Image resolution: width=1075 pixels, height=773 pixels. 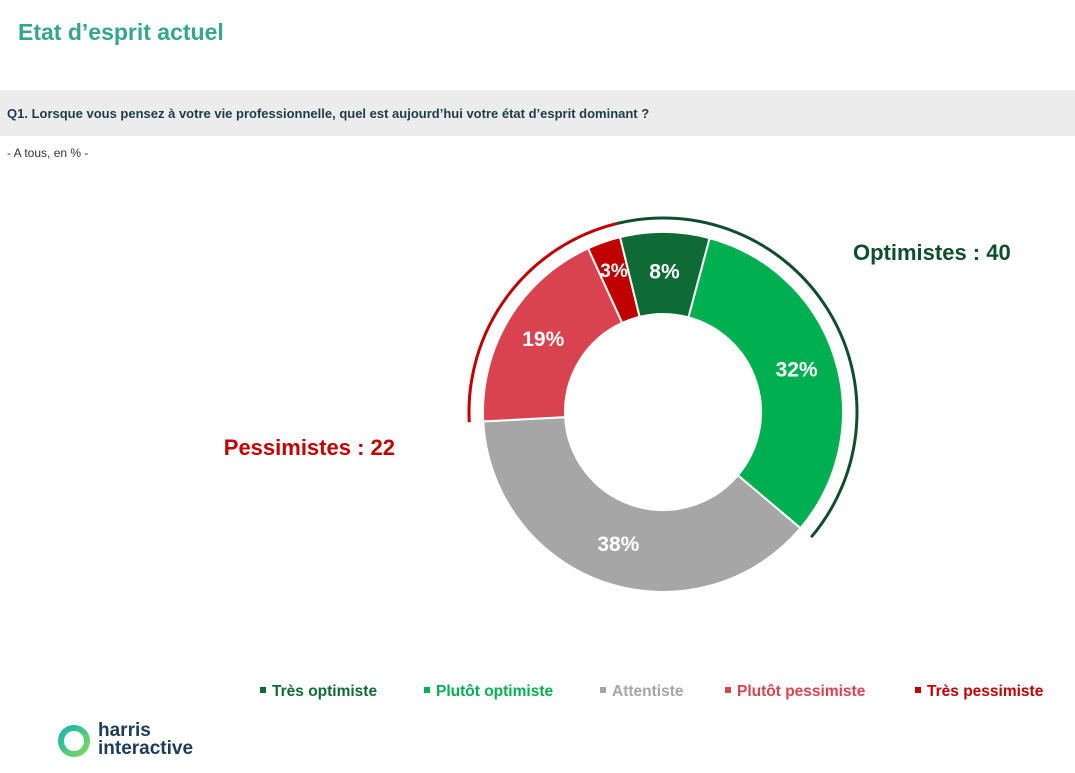 What do you see at coordinates (664, 272) in the screenshot?
I see `slice-label-tres-optimiste: 8%` at bounding box center [664, 272].